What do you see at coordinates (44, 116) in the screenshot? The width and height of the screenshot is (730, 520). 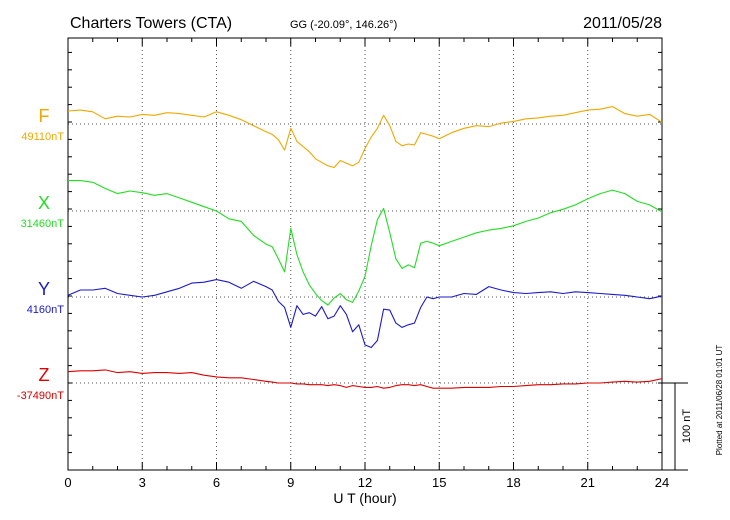 I see `series-name-f: F` at bounding box center [44, 116].